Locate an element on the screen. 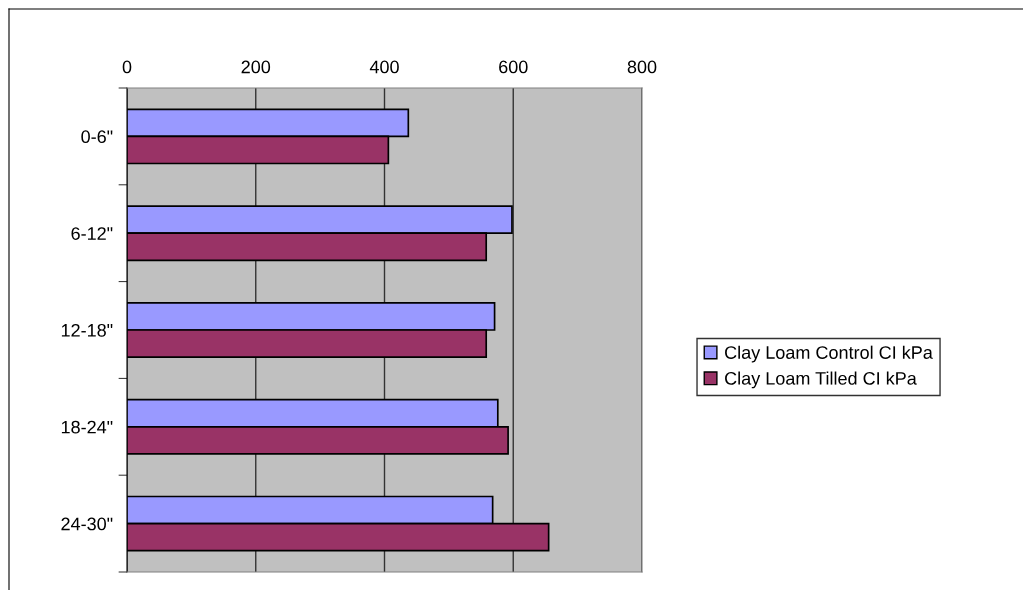  x-tick-label: 200 is located at coordinates (256, 67).